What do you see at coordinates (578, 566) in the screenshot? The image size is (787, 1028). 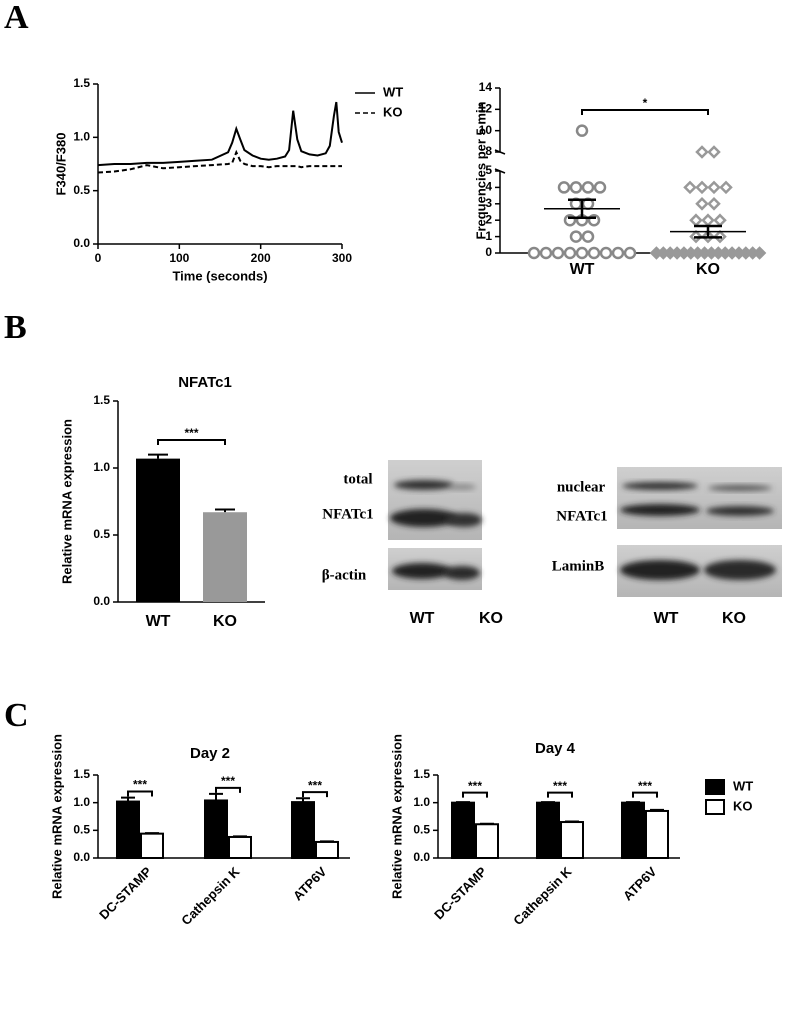 I see `blot-label: LaminB` at bounding box center [578, 566].